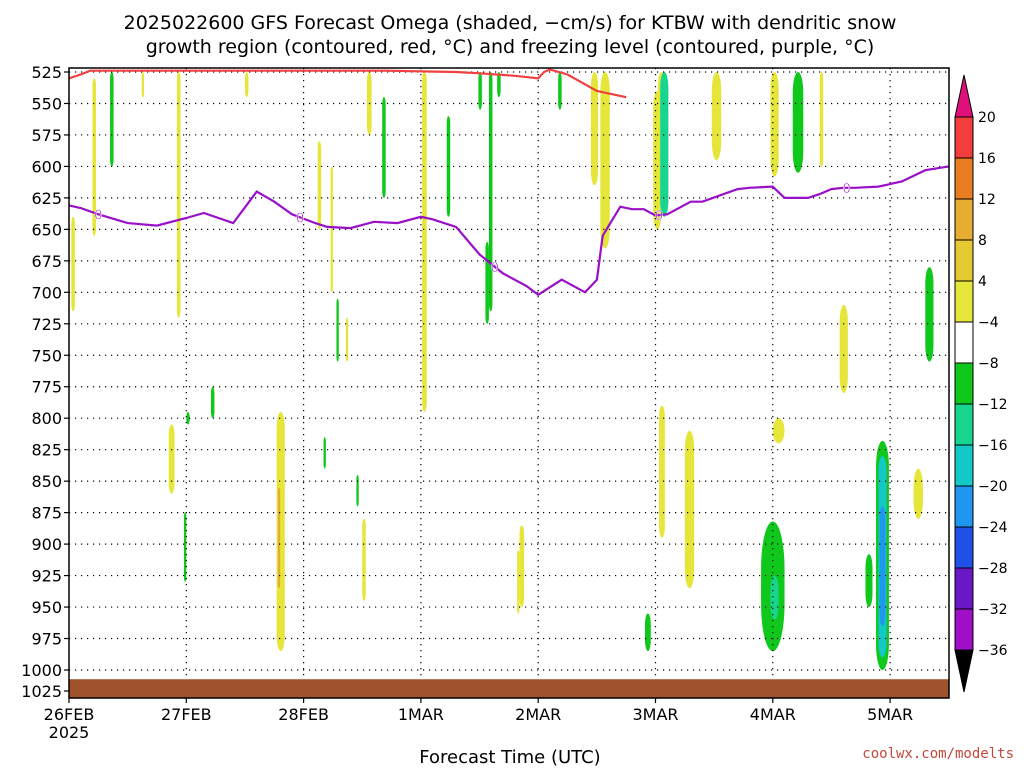  What do you see at coordinates (981, 383) in the screenshot?
I see `colorbar: 20 16 12 8 4 −4 −8 −12 −16 −20 −24 −28 −32 −36` at bounding box center [981, 383].